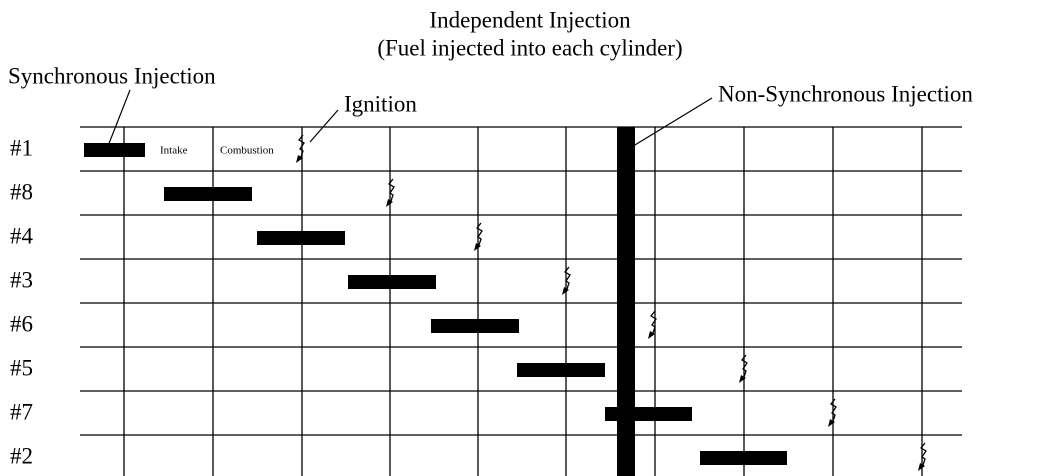 The image size is (1046, 476). Describe the element at coordinates (671, 123) in the screenshot. I see `leader-non-synchronous` at that location.